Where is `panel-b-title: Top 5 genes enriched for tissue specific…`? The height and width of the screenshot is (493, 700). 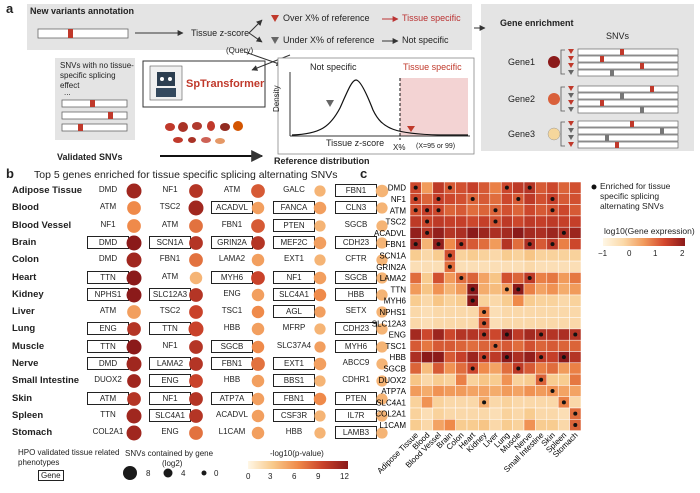 panel-b-title: Top 5 genes enriched for tissue specific… is located at coordinates (186, 175).